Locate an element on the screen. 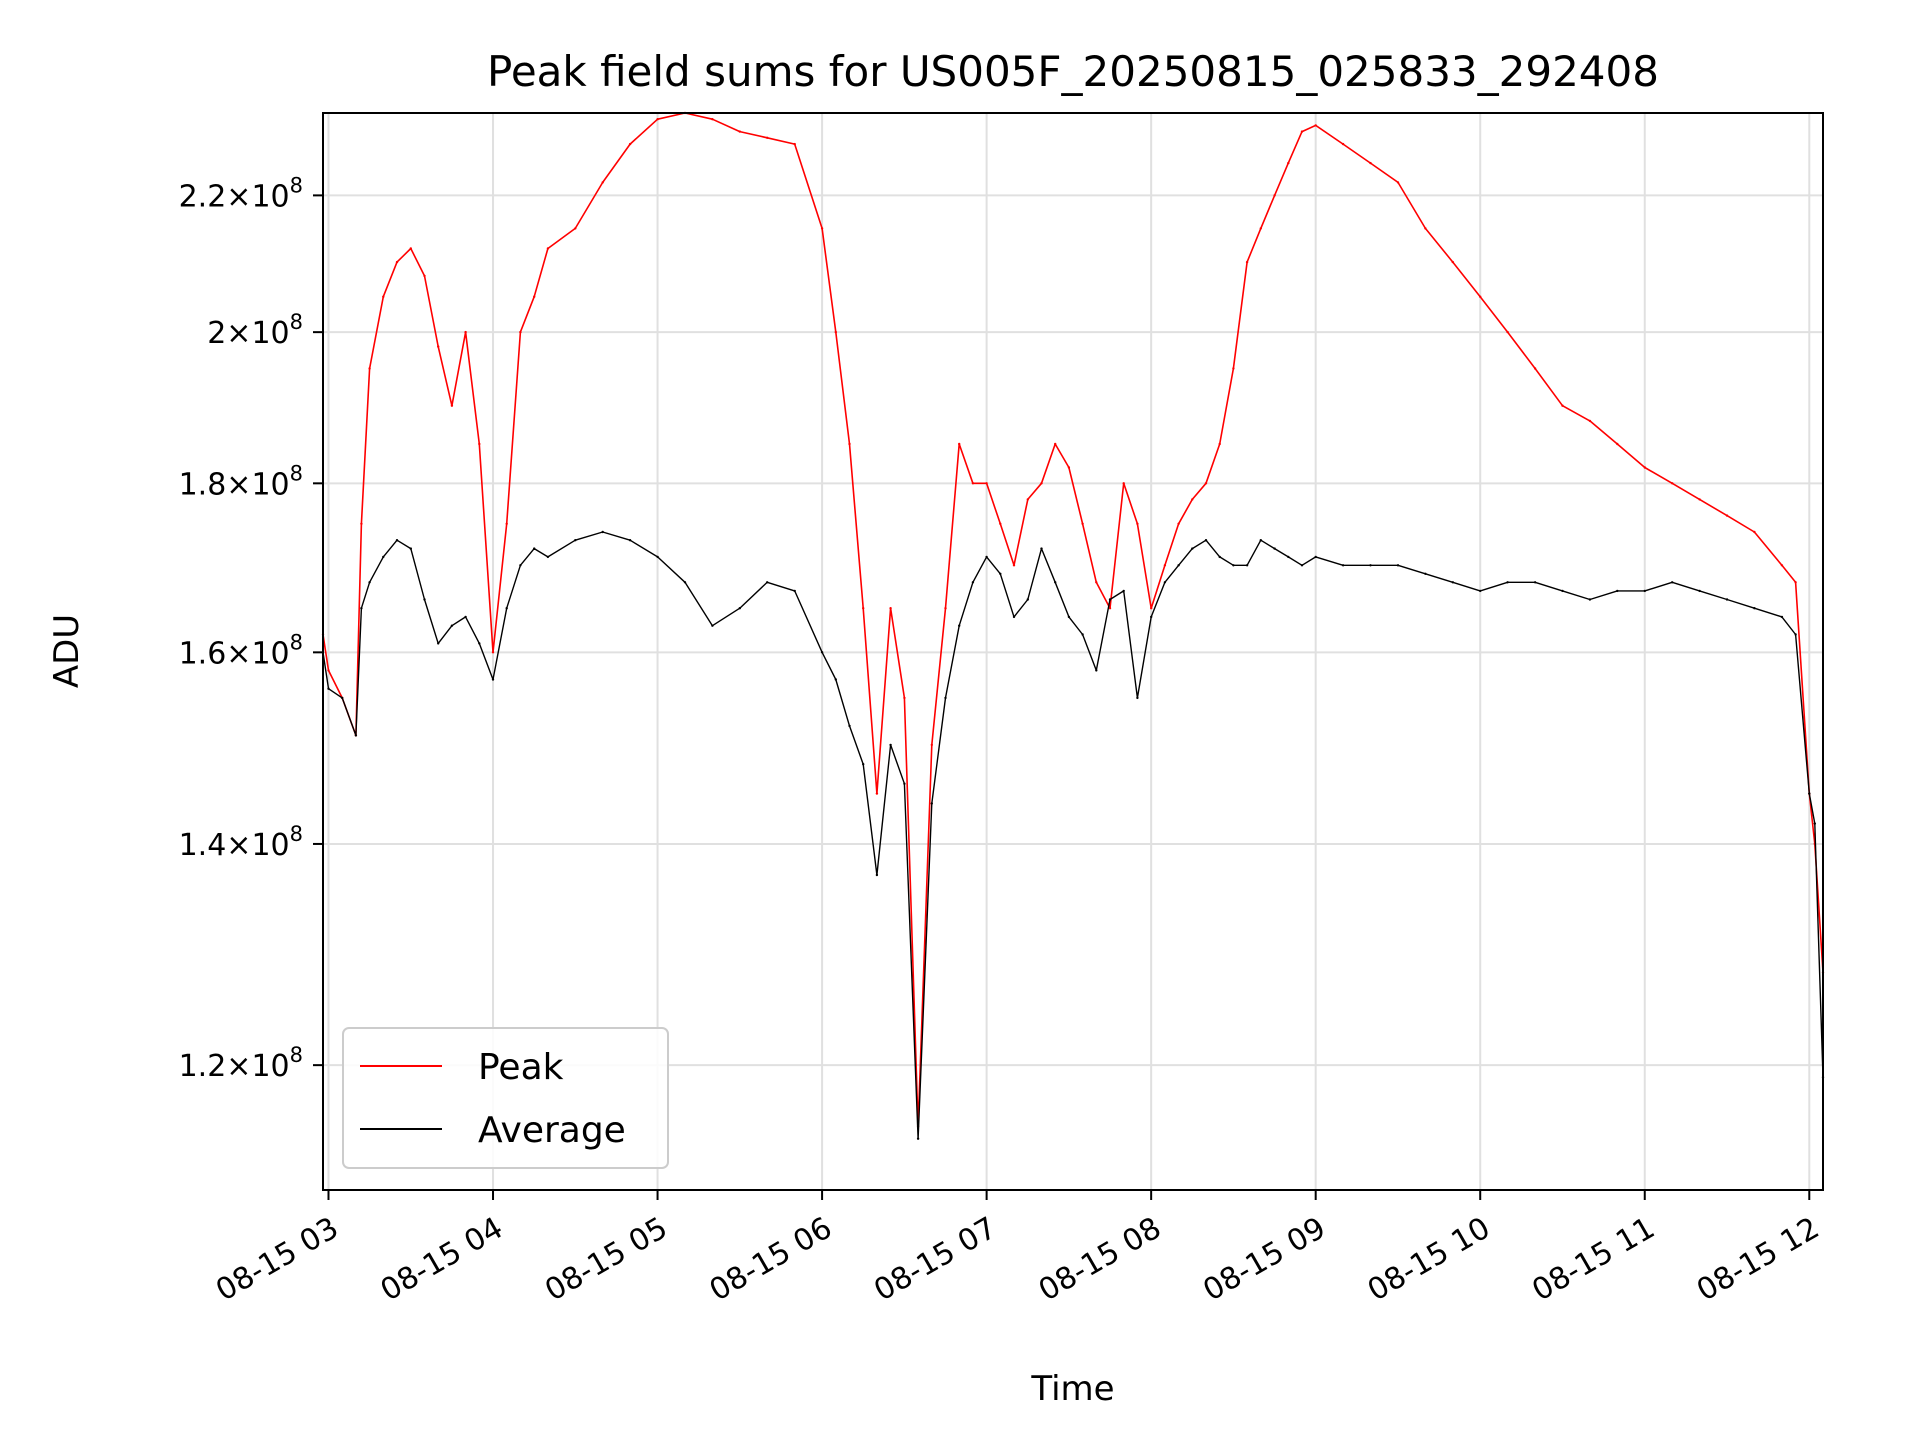 Image resolution: width=1920 pixels, height=1440 pixels. x-axis-label: Time is located at coordinates (1072, 1389).